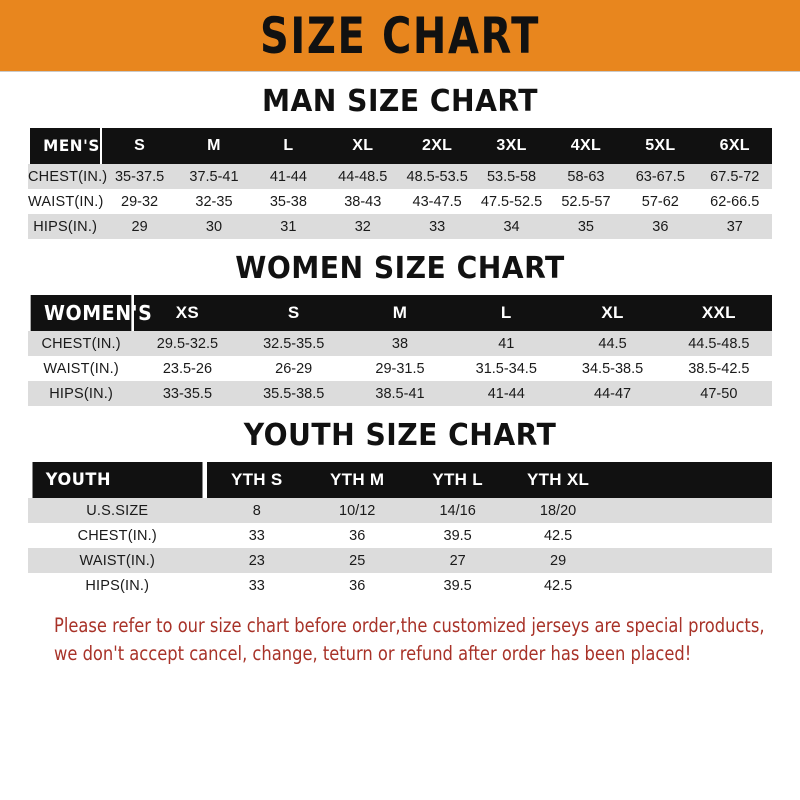  Describe the element at coordinates (214, 201) in the screenshot. I see `table-cell: 32-35` at that location.